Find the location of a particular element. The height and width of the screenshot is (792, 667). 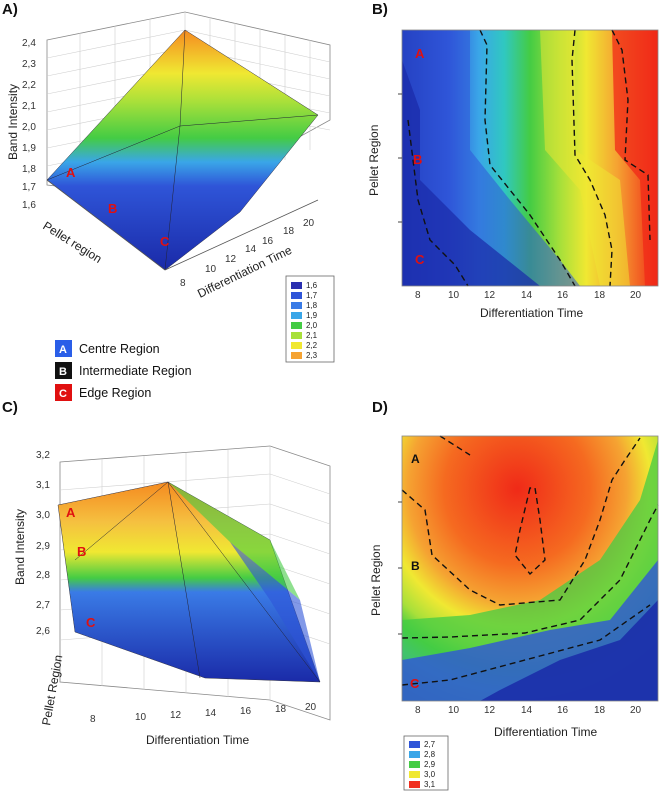

tick-label: 2,9 is located at coordinates (43, 546).